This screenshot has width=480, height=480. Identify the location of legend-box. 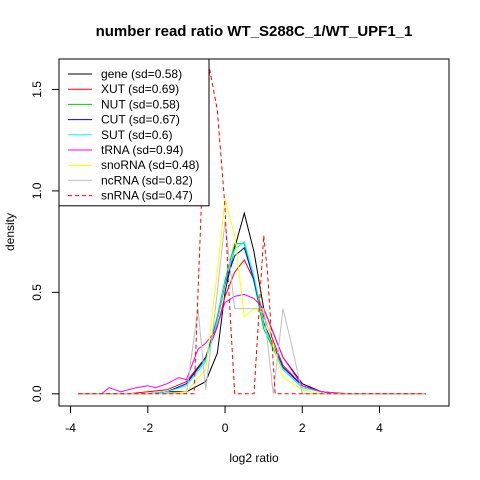
(134, 132).